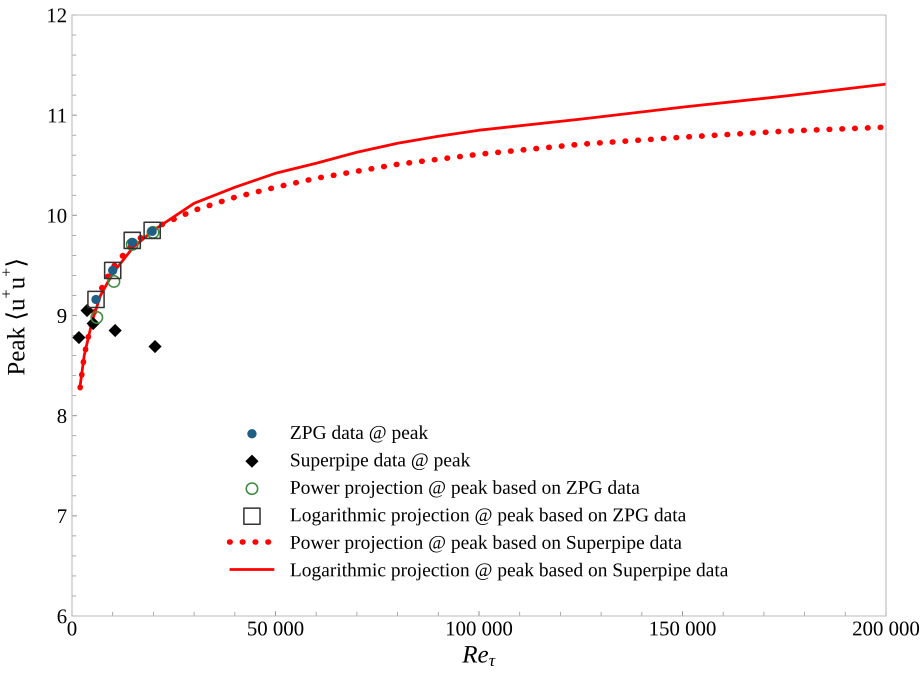 The height and width of the screenshot is (676, 923). Describe the element at coordinates (62, 416) in the screenshot. I see `y-tick-label: 8` at that location.